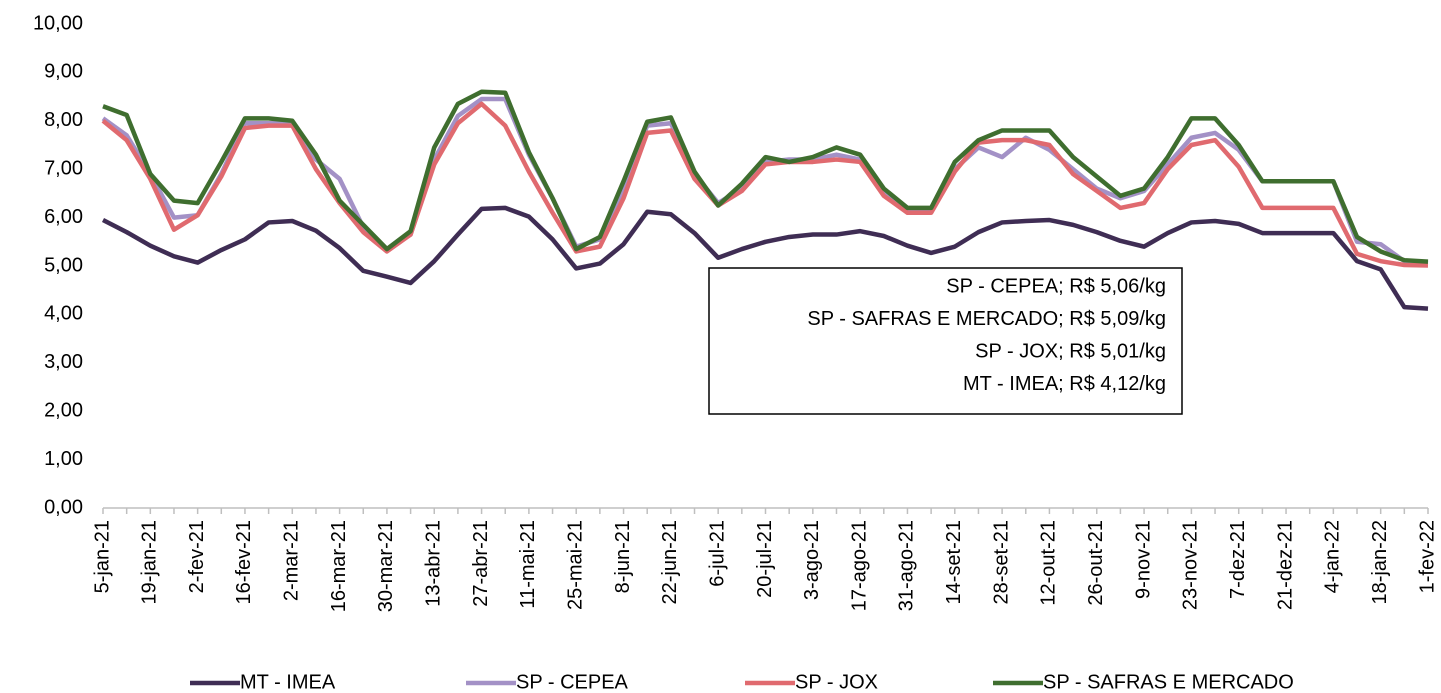  I want to click on x-tick-label: 11-mai-21, so click(528, 564).